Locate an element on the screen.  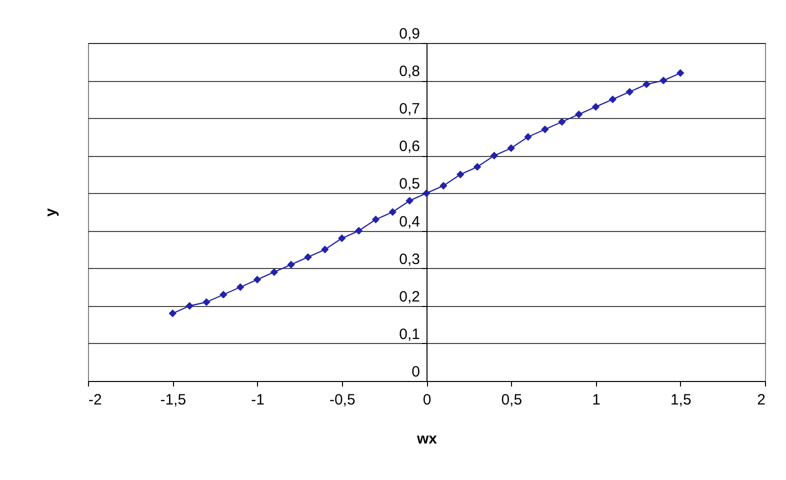
x-axis-title: wx is located at coordinates (427, 439).